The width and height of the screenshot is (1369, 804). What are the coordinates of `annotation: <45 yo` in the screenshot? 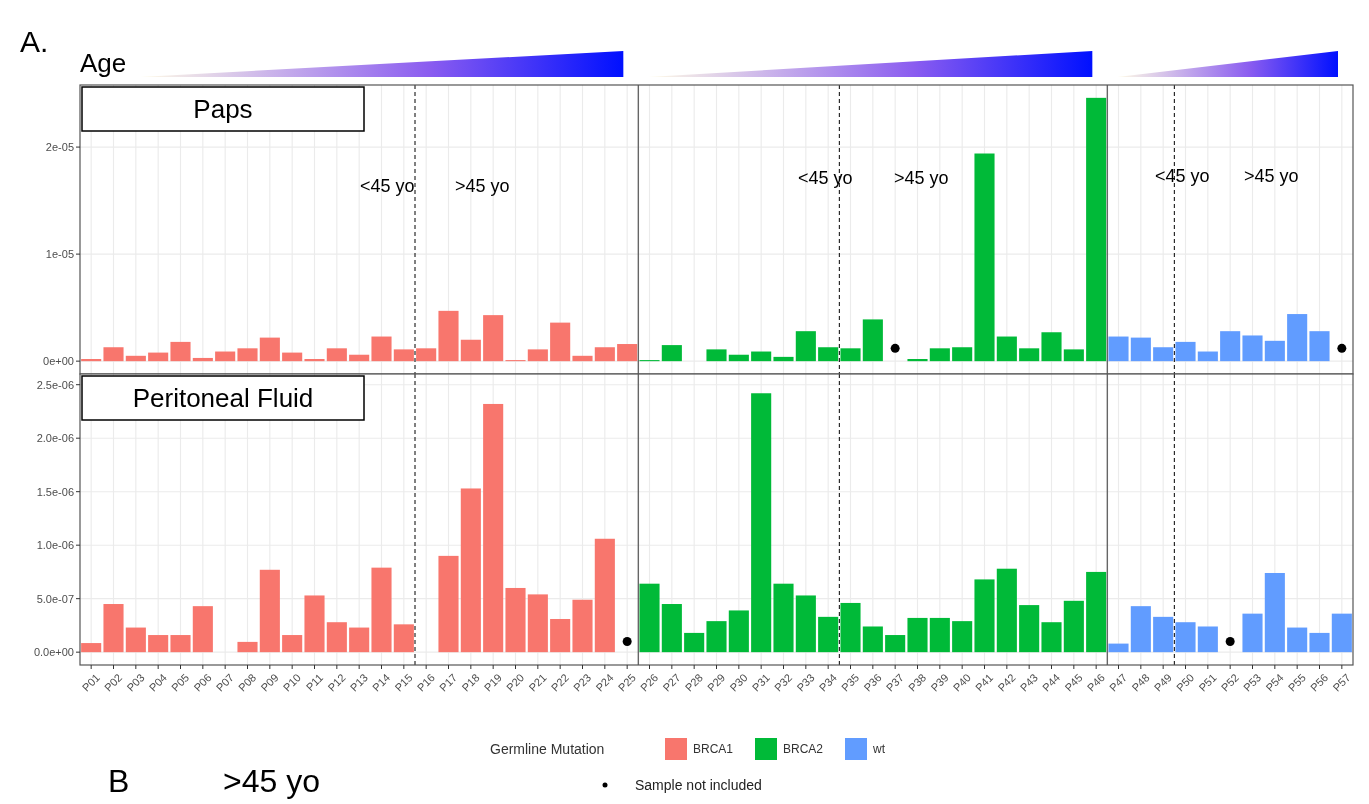 It's located at (387, 186).